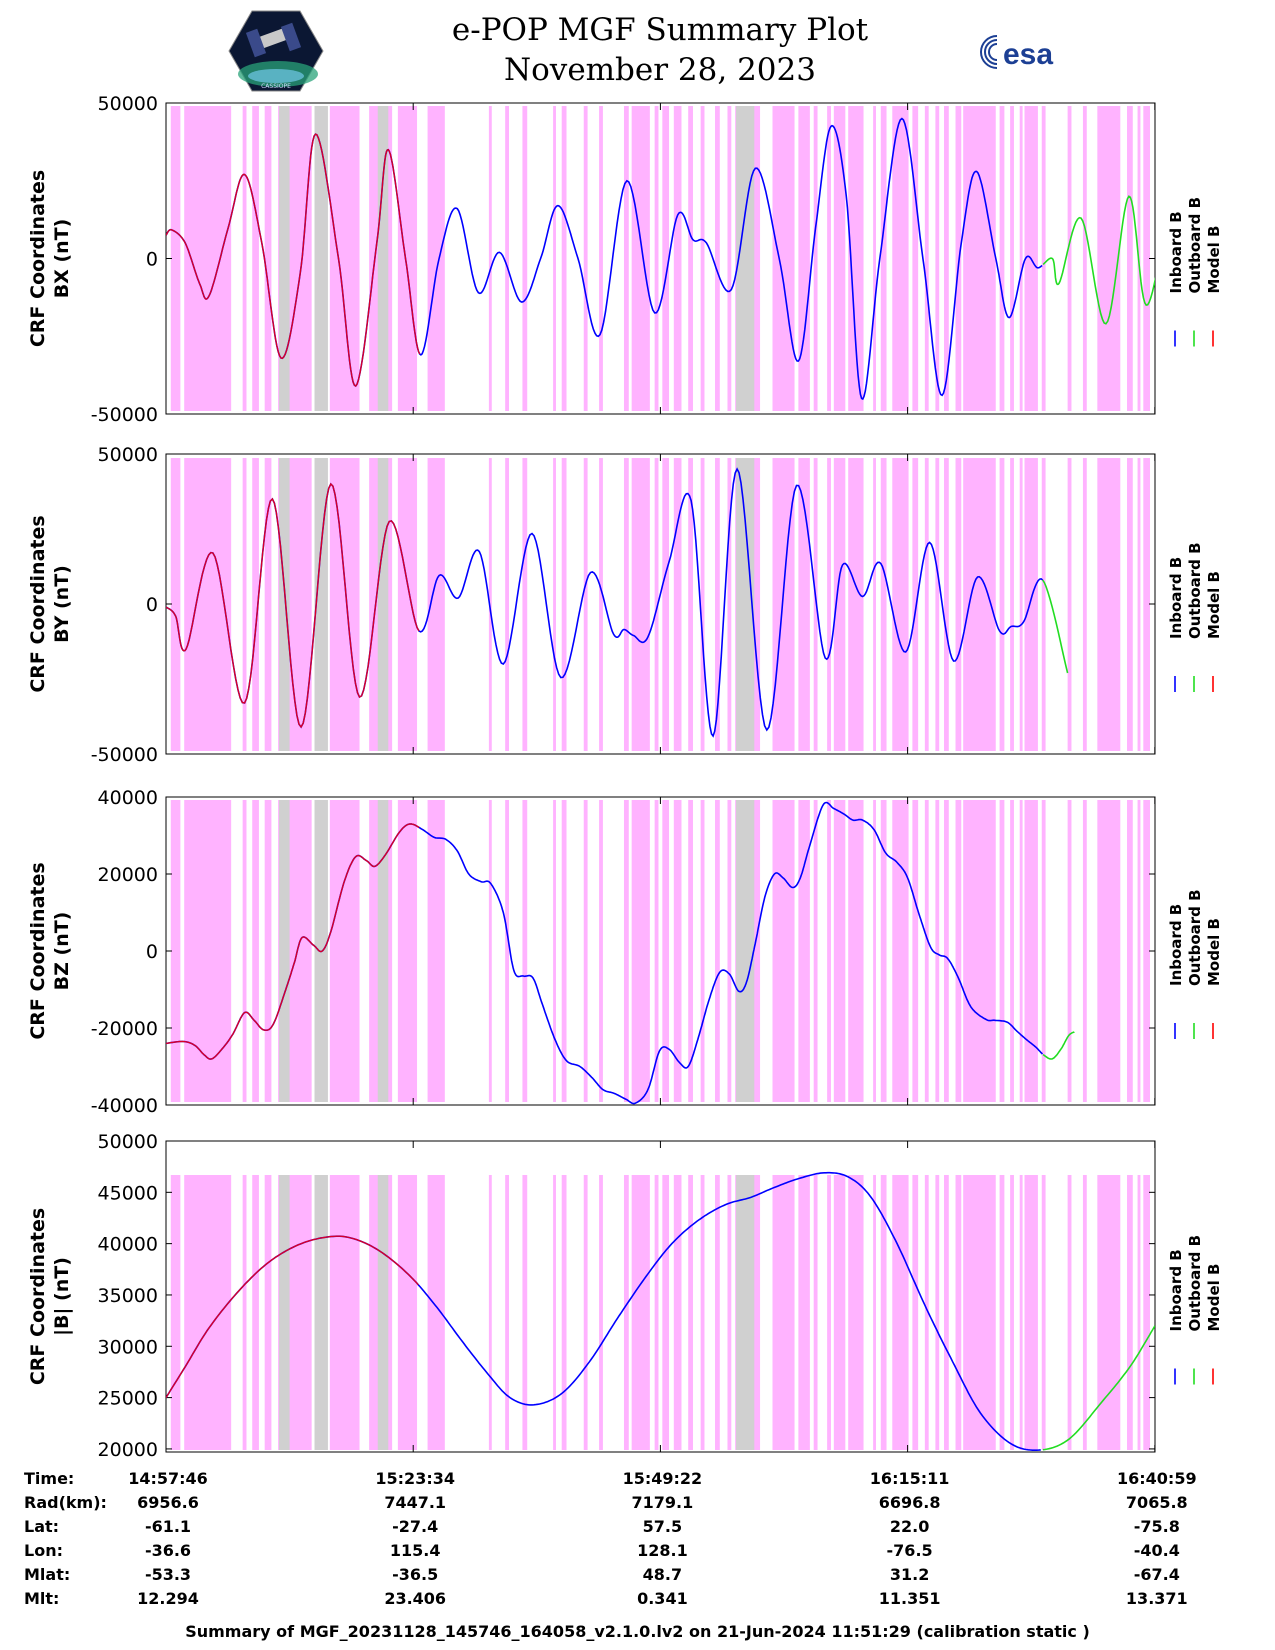 This screenshot has height=1650, width=1275. I want to click on by-legend-label: Inboard B, so click(1176, 598).